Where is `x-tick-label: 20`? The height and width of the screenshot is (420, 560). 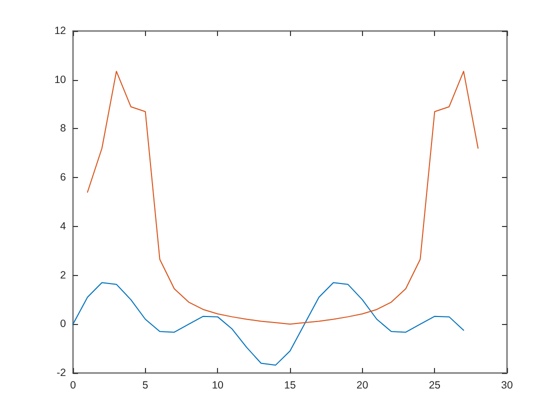
x-tick-label: 20 is located at coordinates (362, 386).